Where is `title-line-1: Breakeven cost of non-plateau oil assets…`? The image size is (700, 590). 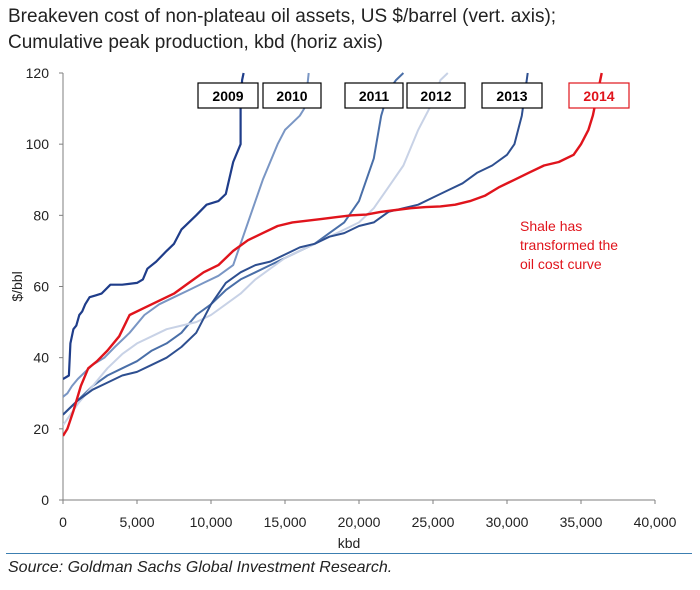
title-line-1: Breakeven cost of non-plateau oil assets… is located at coordinates (282, 16).